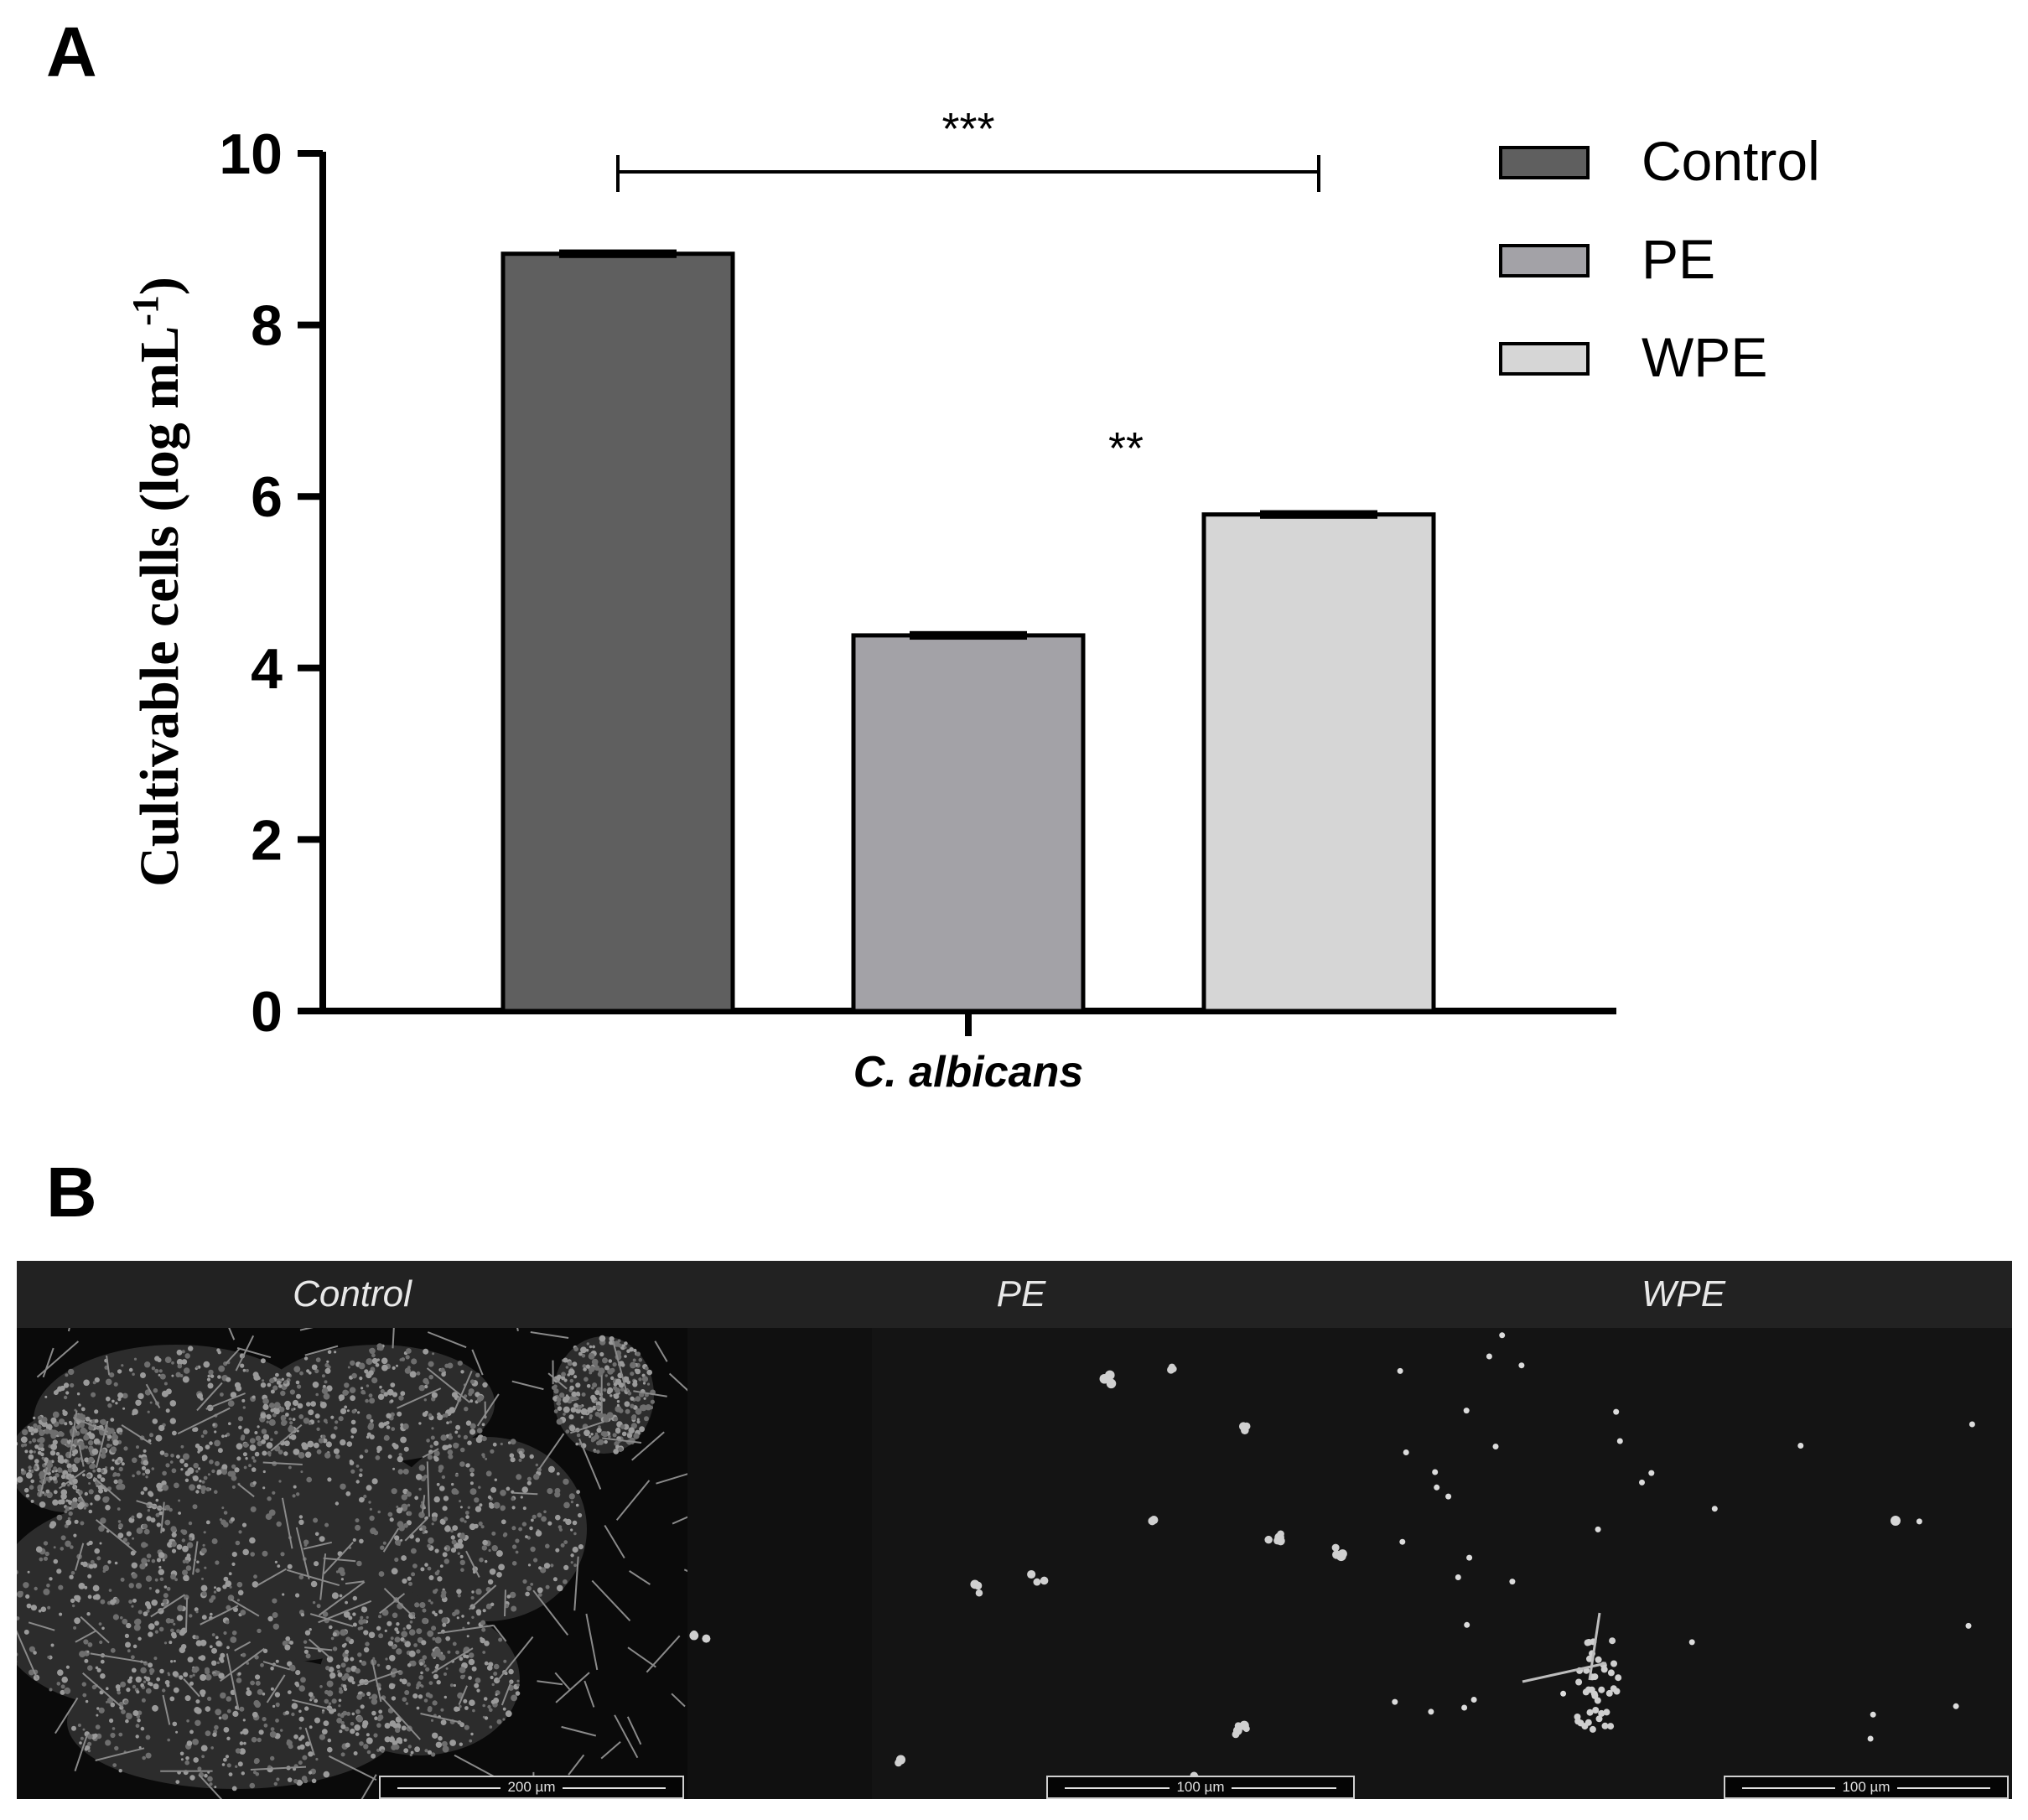 This screenshot has height=1820, width=2028. What do you see at coordinates (967, 129) in the screenshot?
I see `sig-label-control-wpe: ***` at bounding box center [967, 129].